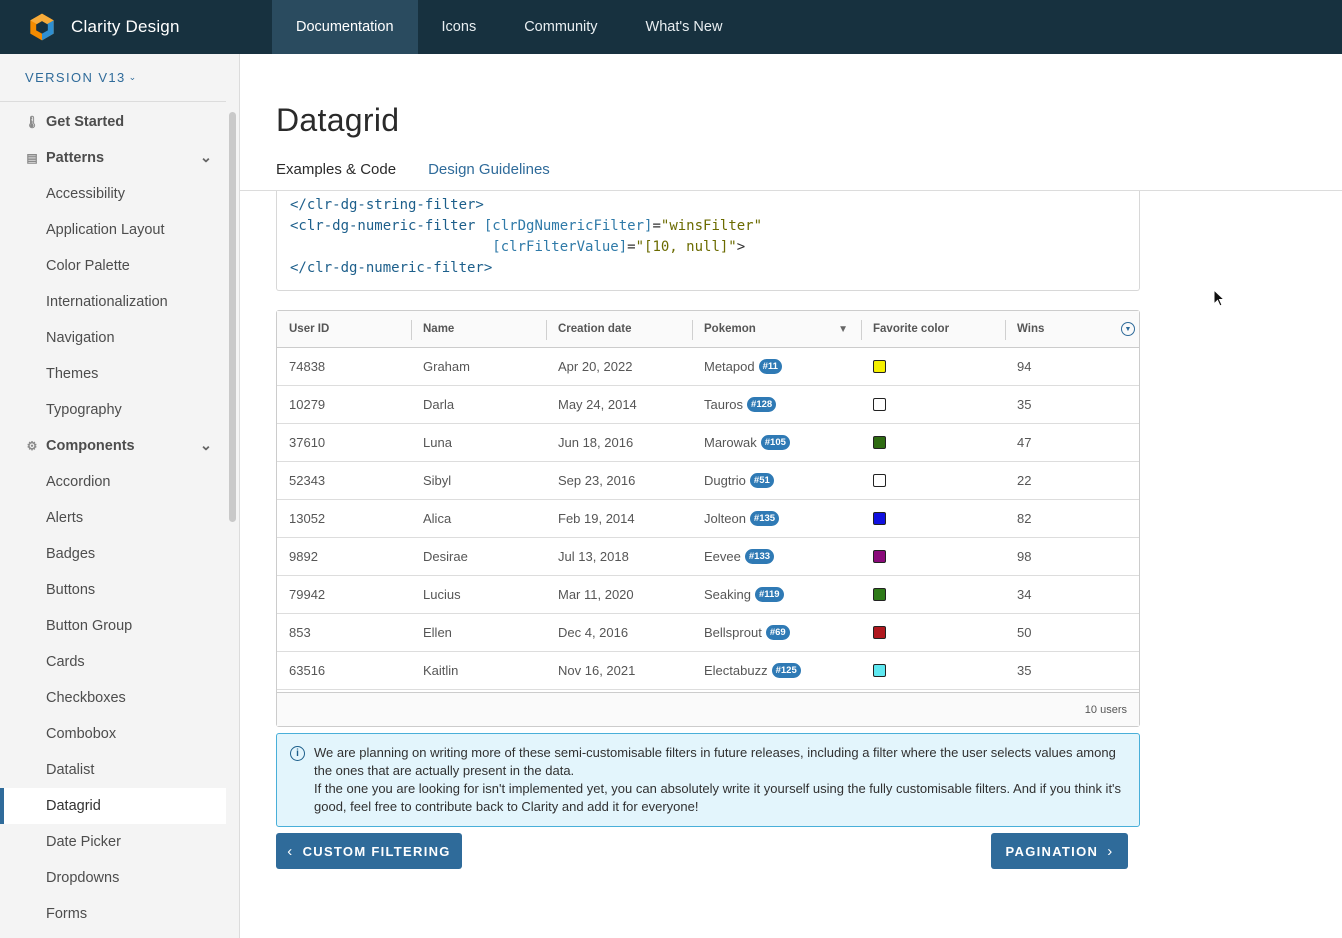  I want to click on pokemon-number-badge: #69, so click(777, 632).